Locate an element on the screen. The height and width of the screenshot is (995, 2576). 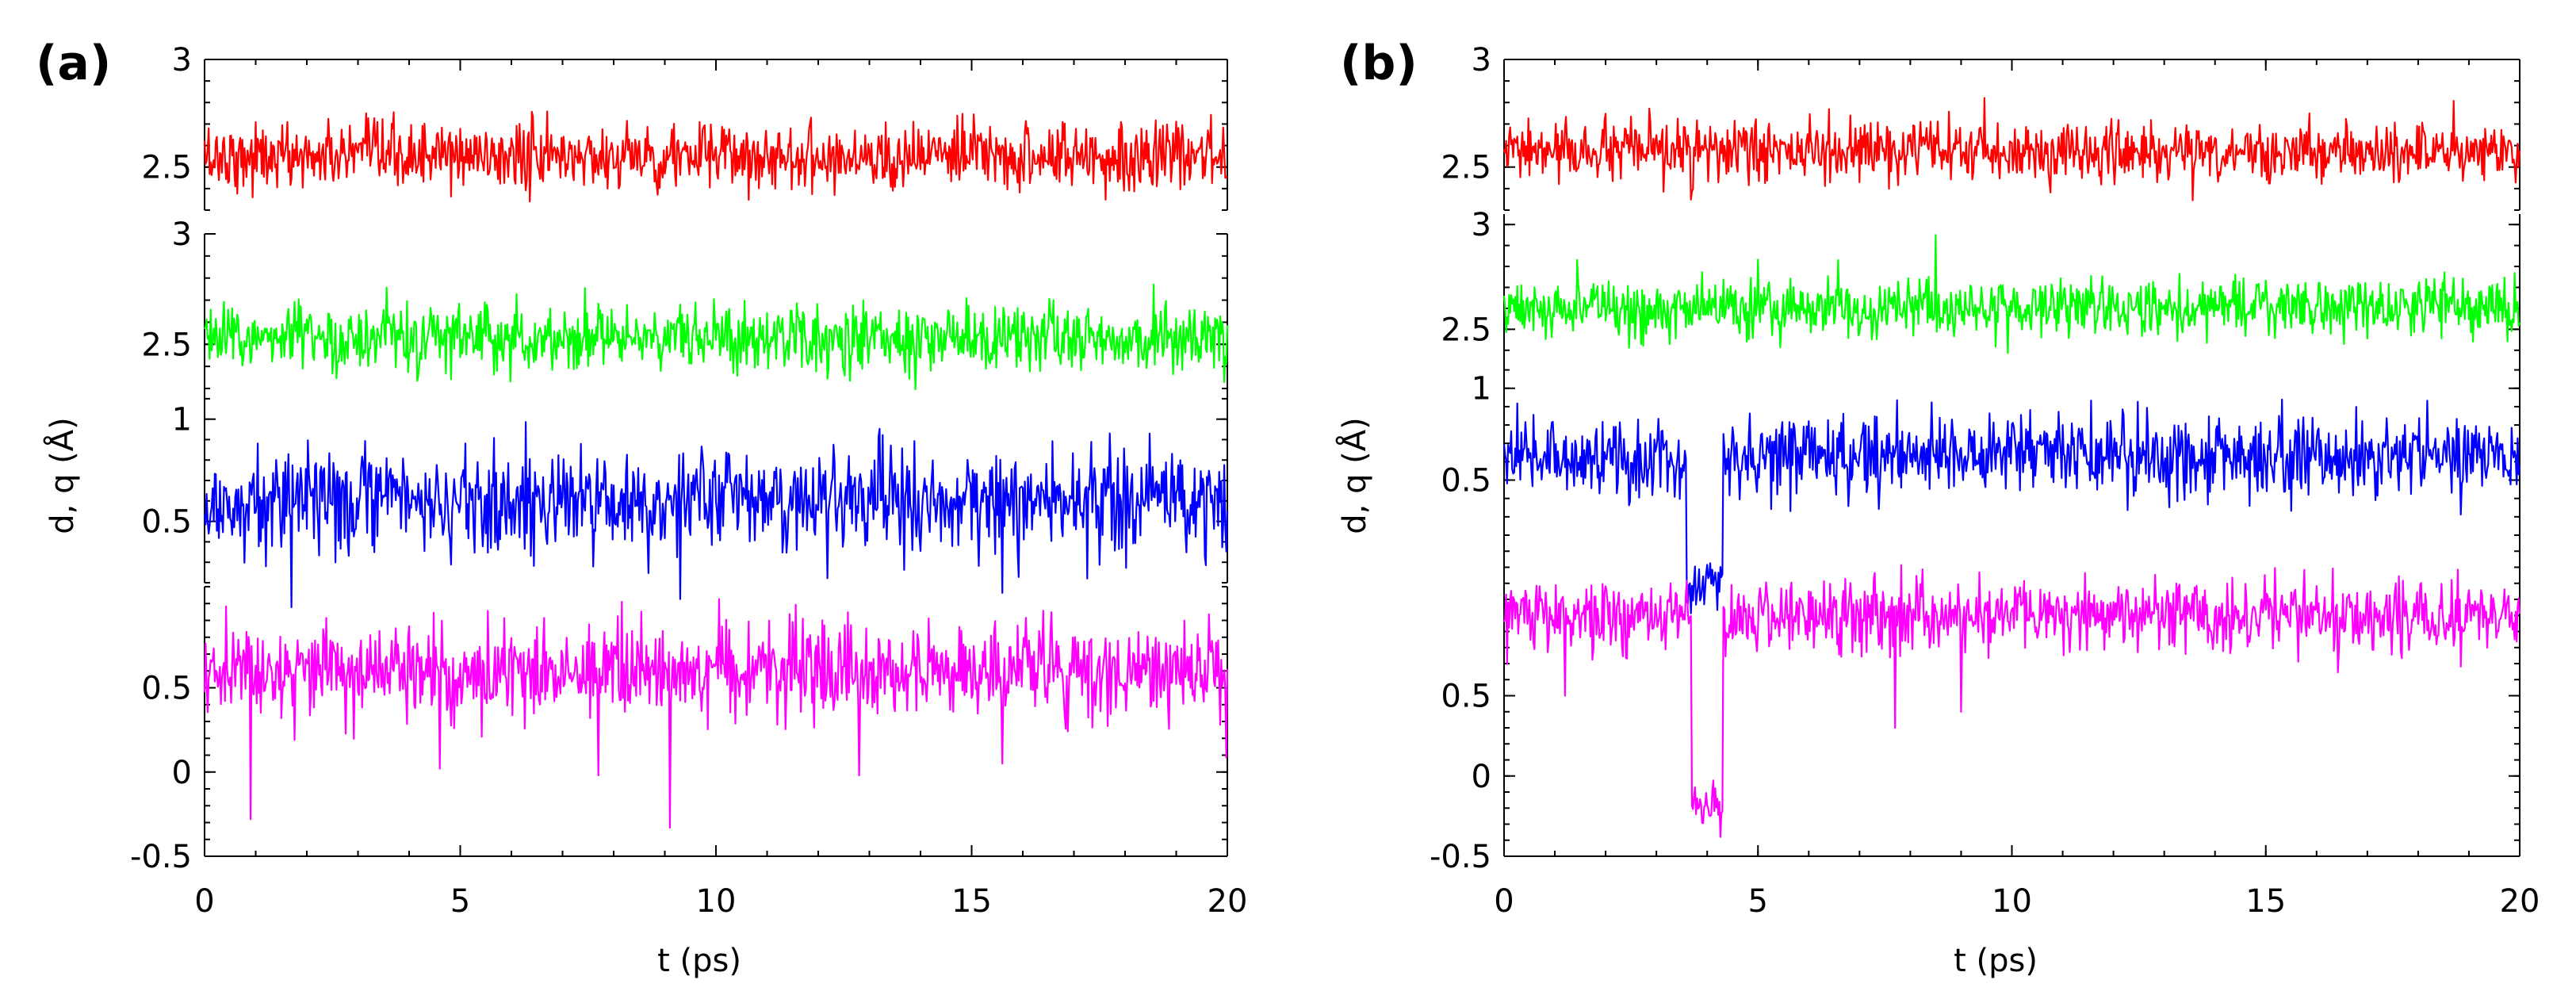
x-axis-title-a: t (ps) is located at coordinates (699, 961).